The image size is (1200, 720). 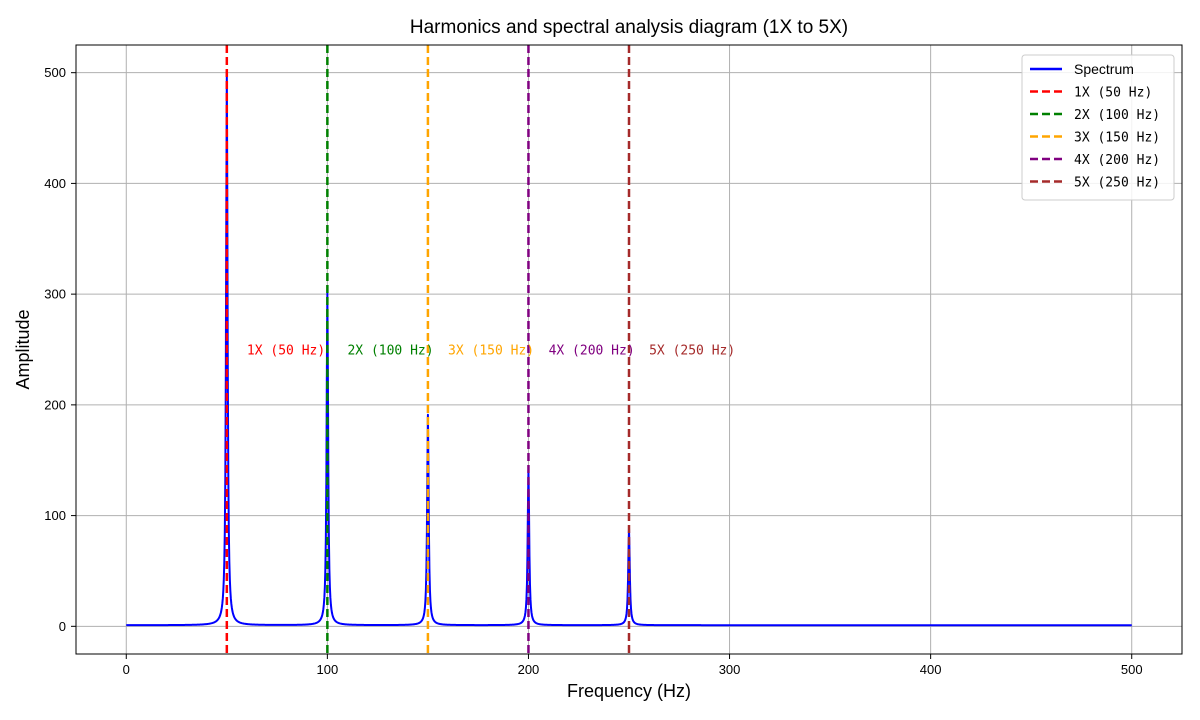 I want to click on x-tick-label: 400, so click(x=931, y=669).